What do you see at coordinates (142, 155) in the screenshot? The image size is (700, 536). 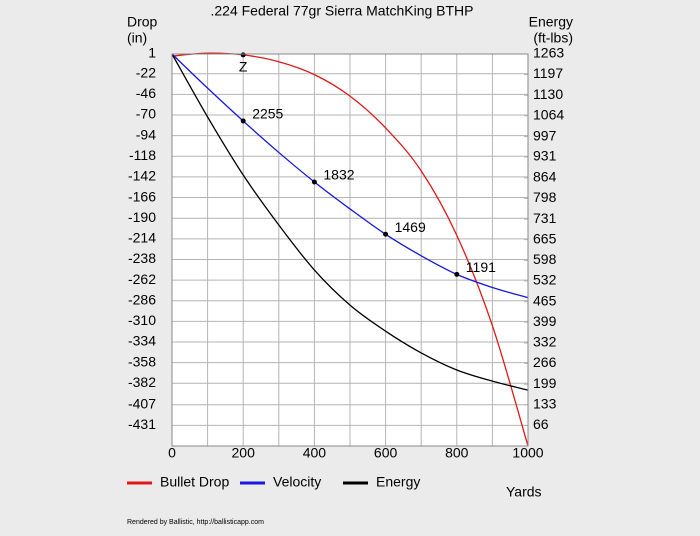 I see `y-tick-label: -118` at bounding box center [142, 155].